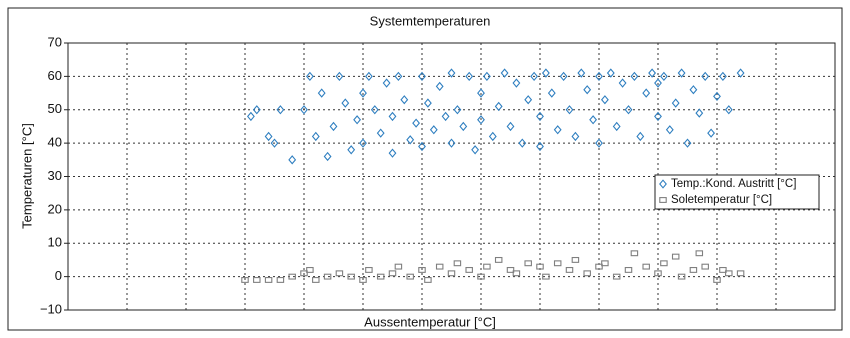  I want to click on legend-label: Soletemperatur [°C], so click(721, 200).